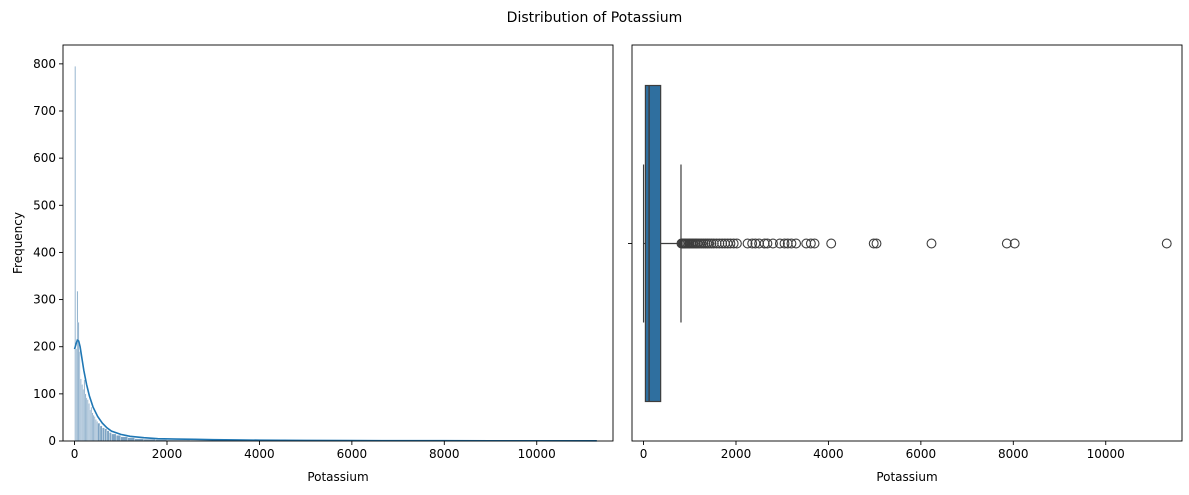  I want to click on boxplot-marks, so click(662, 243).